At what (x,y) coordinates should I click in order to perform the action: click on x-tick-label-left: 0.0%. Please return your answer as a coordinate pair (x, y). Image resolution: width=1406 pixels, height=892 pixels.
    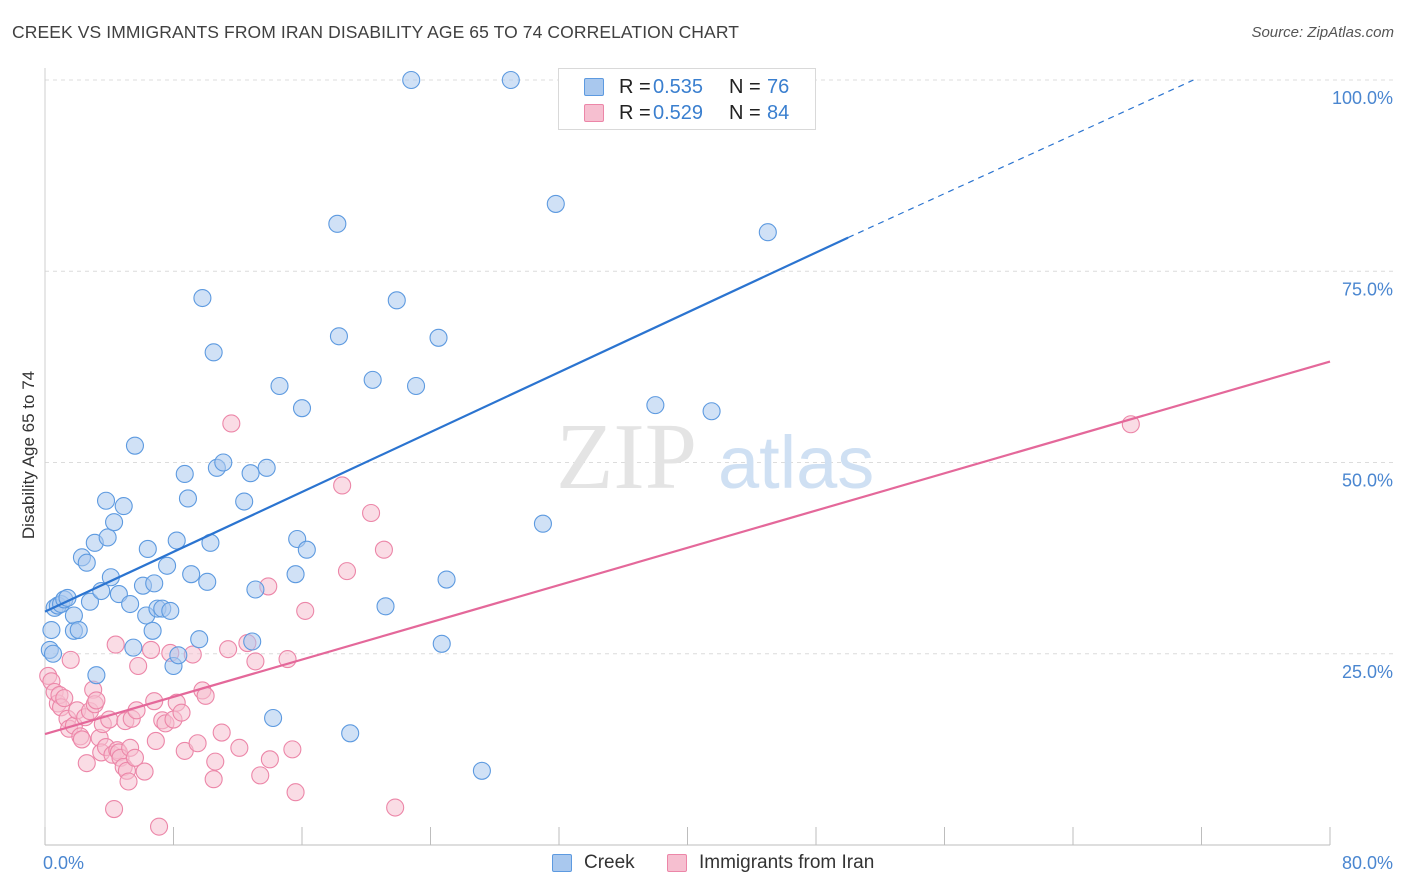
    Looking at the image, I should click on (63, 863).